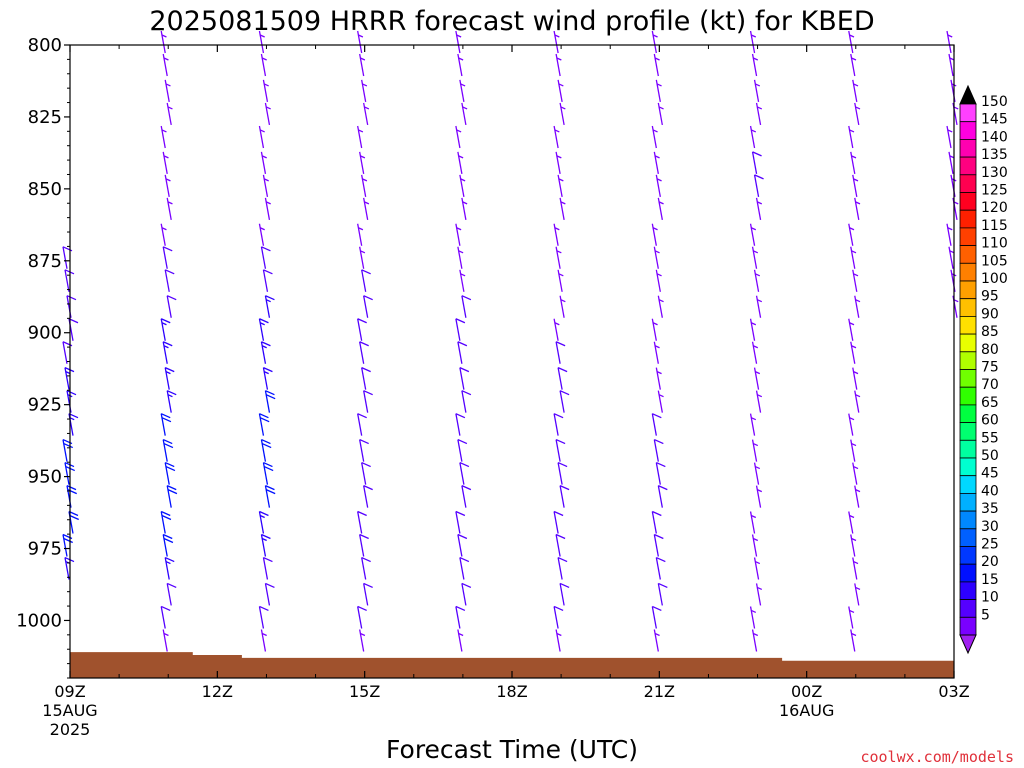 The width and height of the screenshot is (1024, 768). Describe the element at coordinates (937, 757) in the screenshot. I see `credit-text: coolwx.com/models` at that location.